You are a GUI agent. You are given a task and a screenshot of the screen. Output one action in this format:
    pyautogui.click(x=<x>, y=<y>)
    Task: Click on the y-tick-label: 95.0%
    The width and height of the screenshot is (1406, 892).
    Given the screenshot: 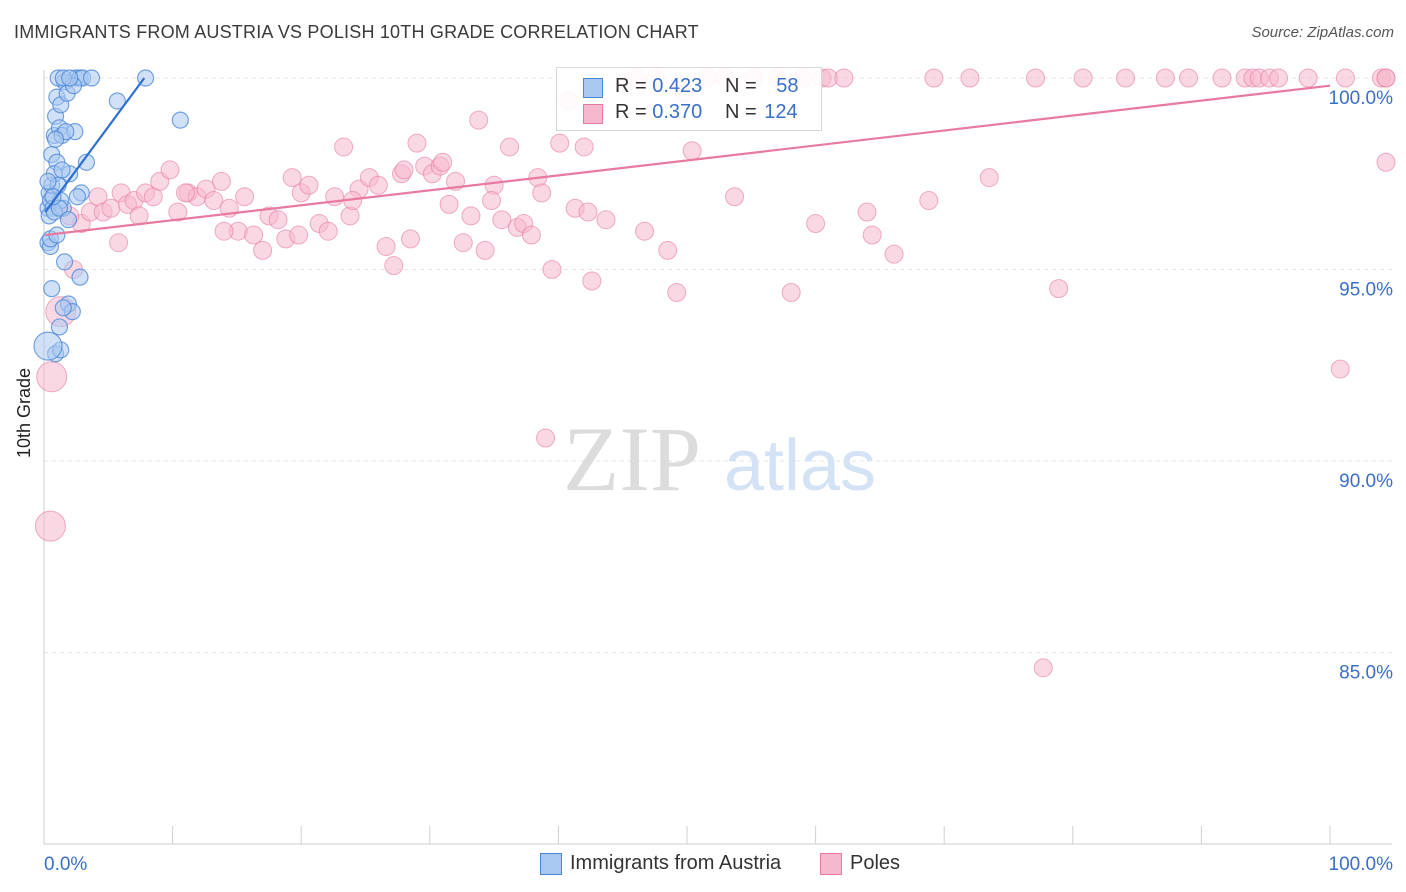 What is the action you would take?
    pyautogui.click(x=1366, y=290)
    